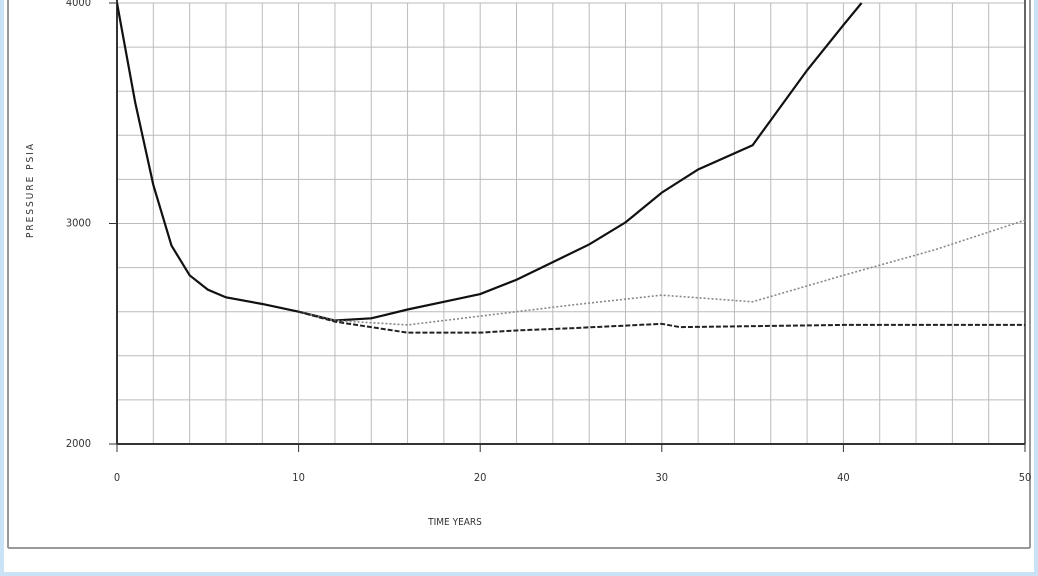 Image resolution: width=1038 pixels, height=576 pixels. I want to click on x-tick-label: 20, so click(480, 477).